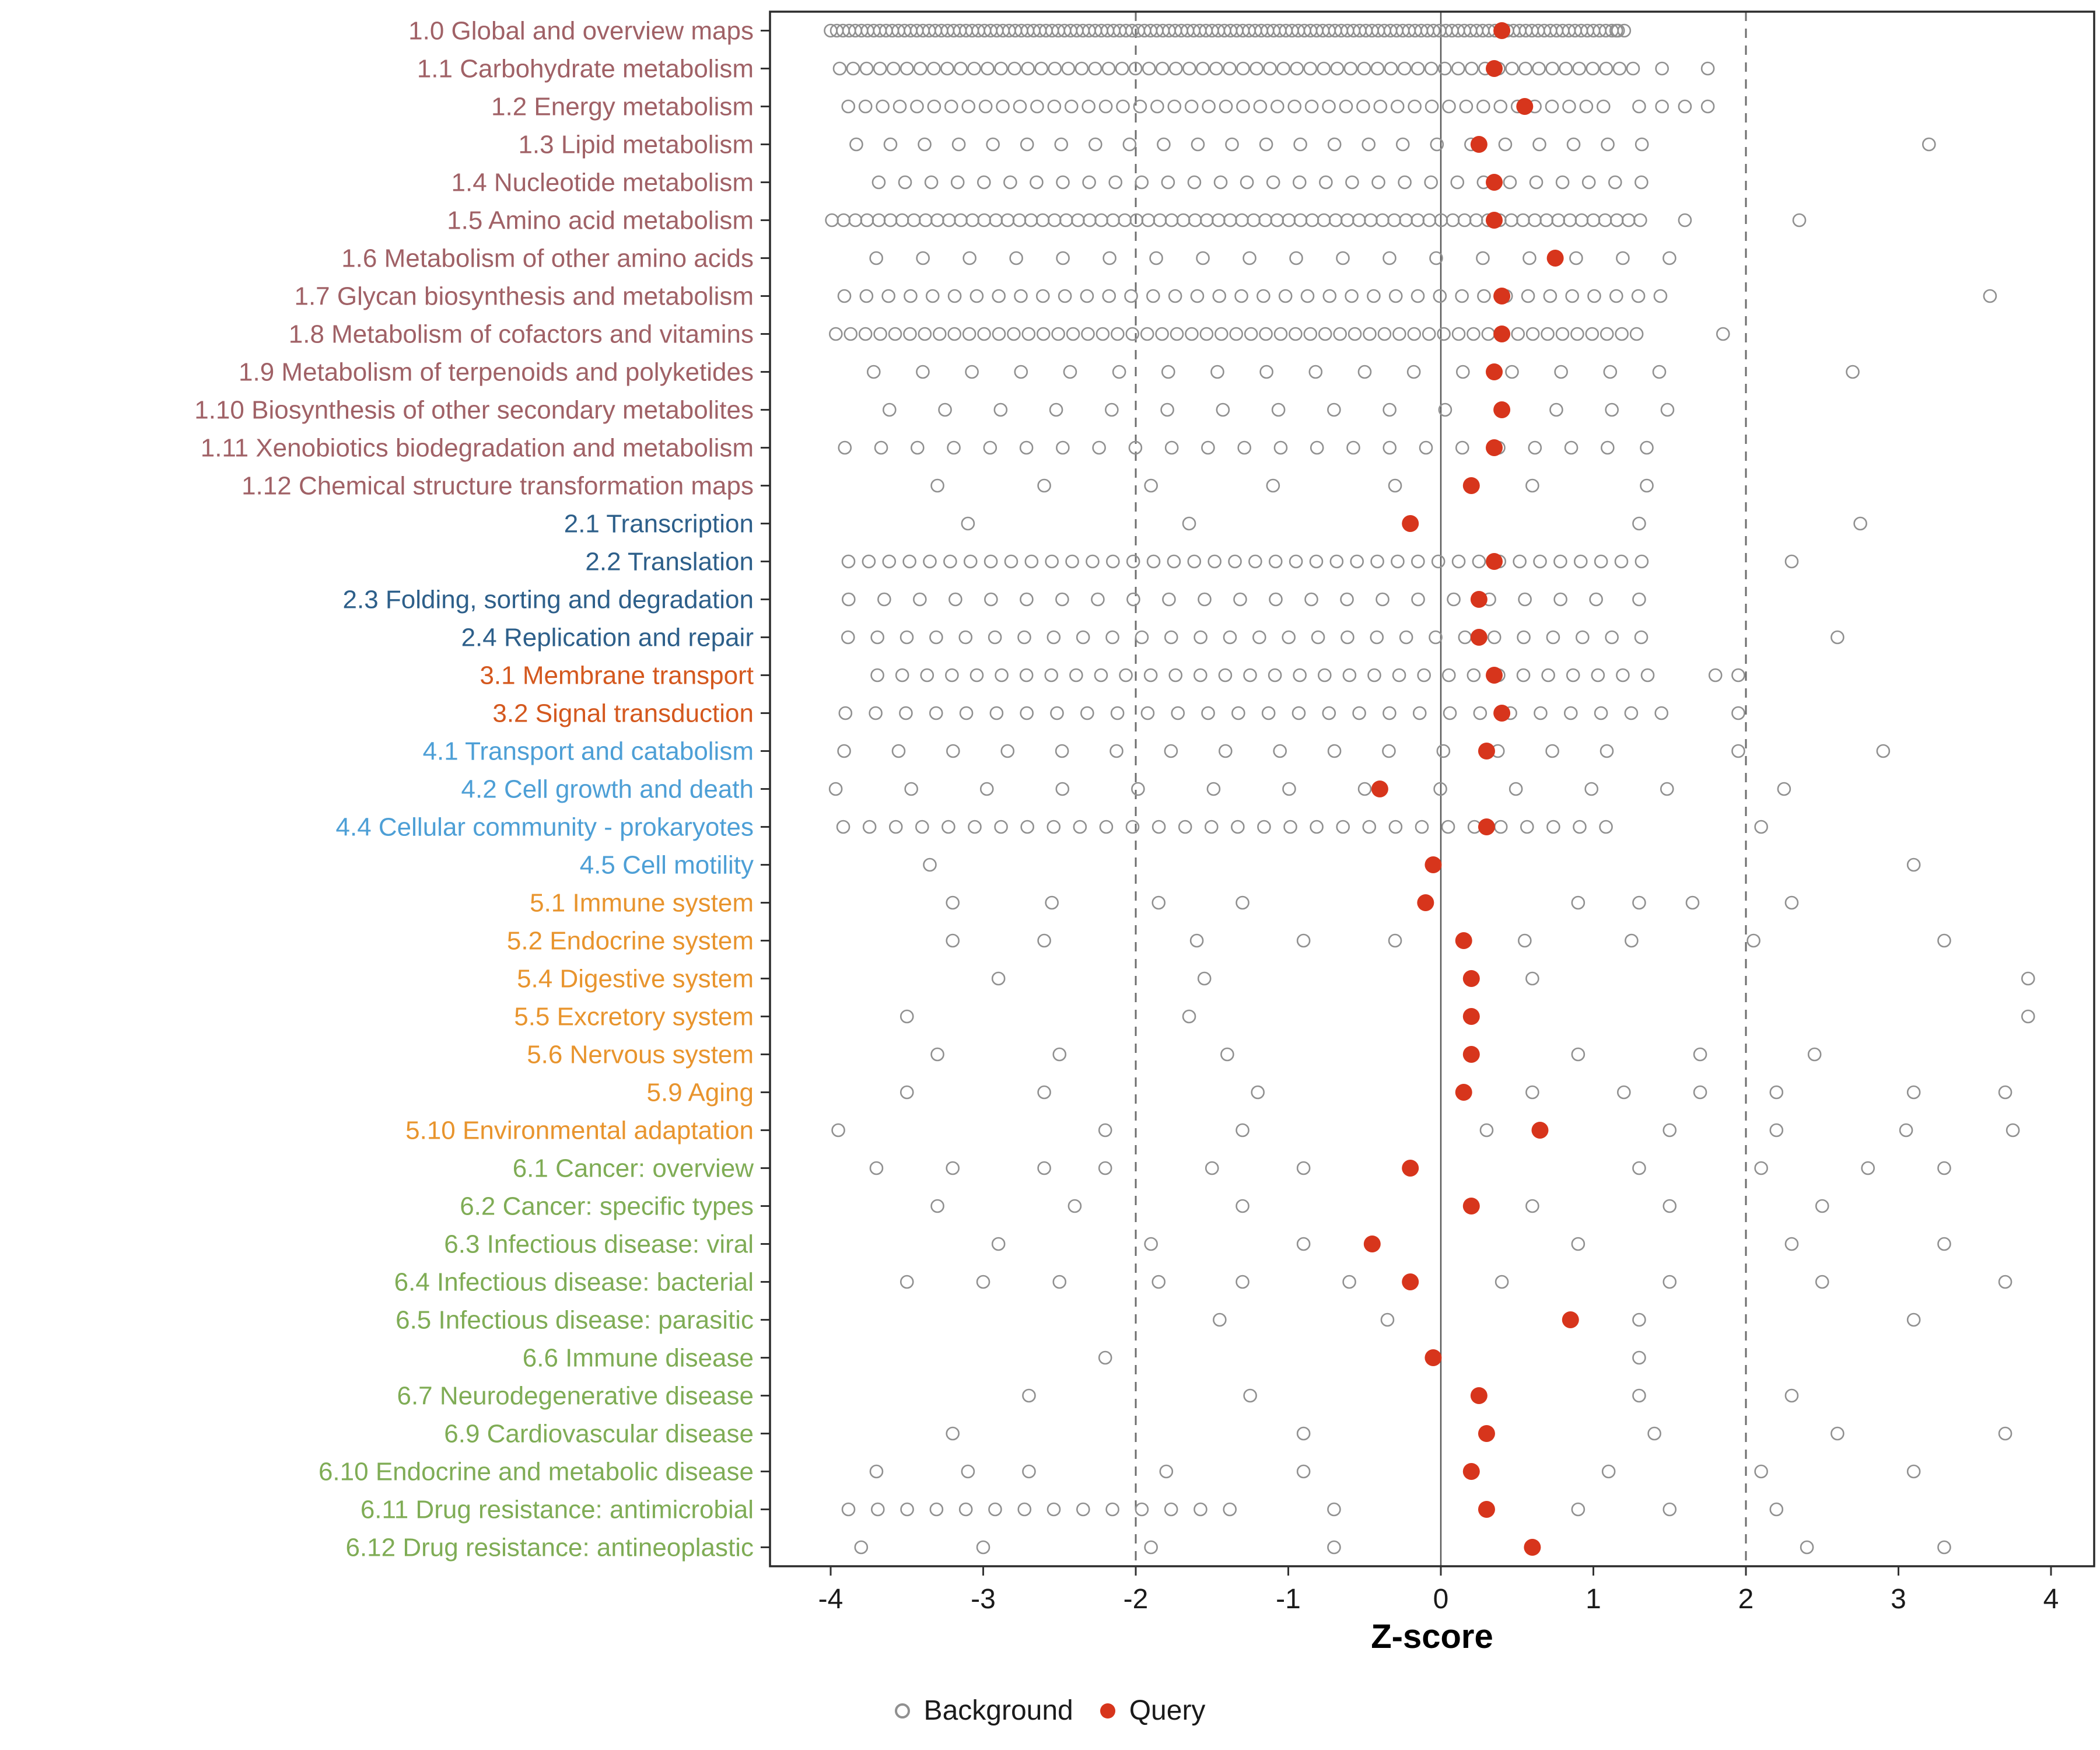 This screenshot has width=2100, height=1750. I want to click on category-label: 6.6 Immune disease, so click(638, 1358).